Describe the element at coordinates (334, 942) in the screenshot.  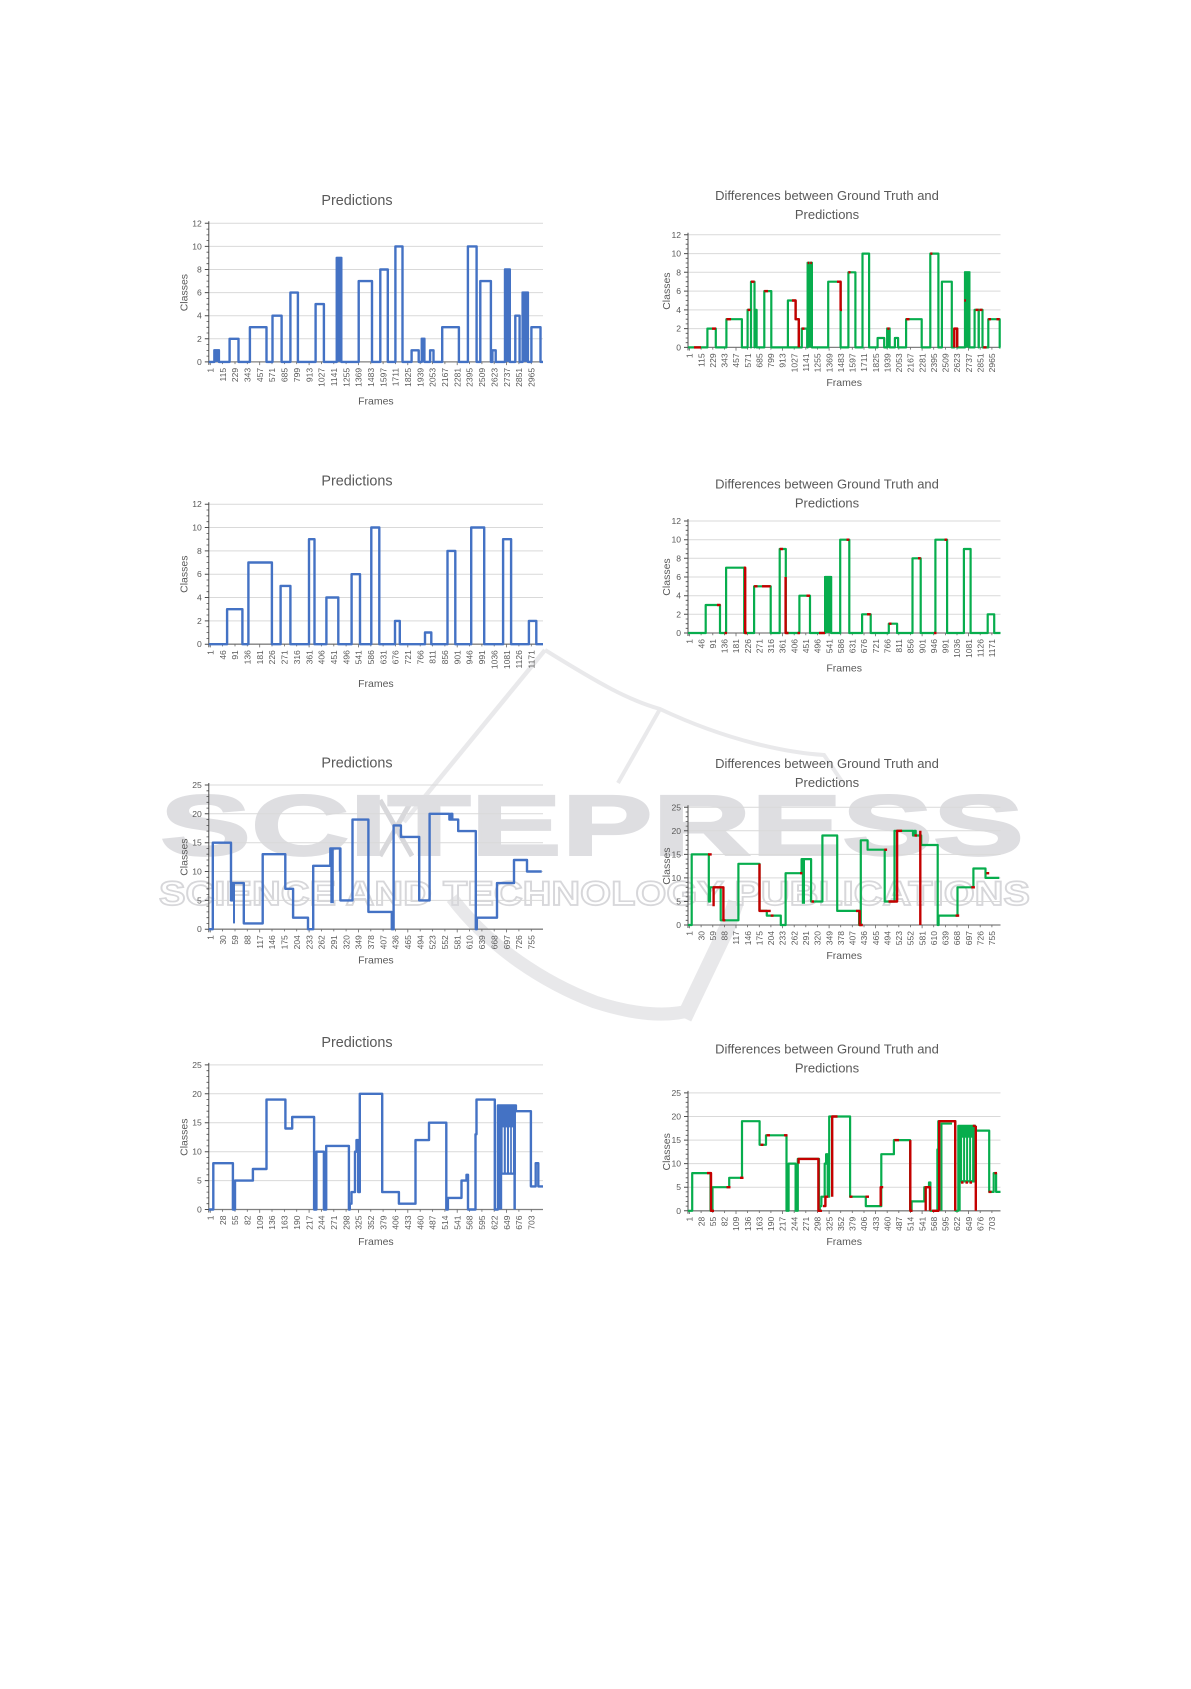
I see `svg-text: 291` at that location.